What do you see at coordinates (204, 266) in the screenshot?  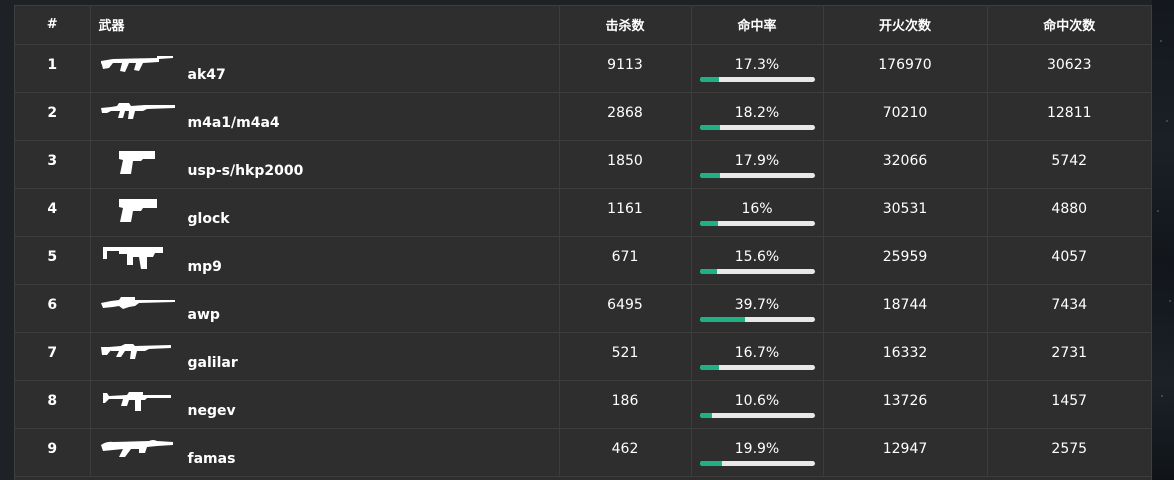 I see `weapon-name: mp9` at bounding box center [204, 266].